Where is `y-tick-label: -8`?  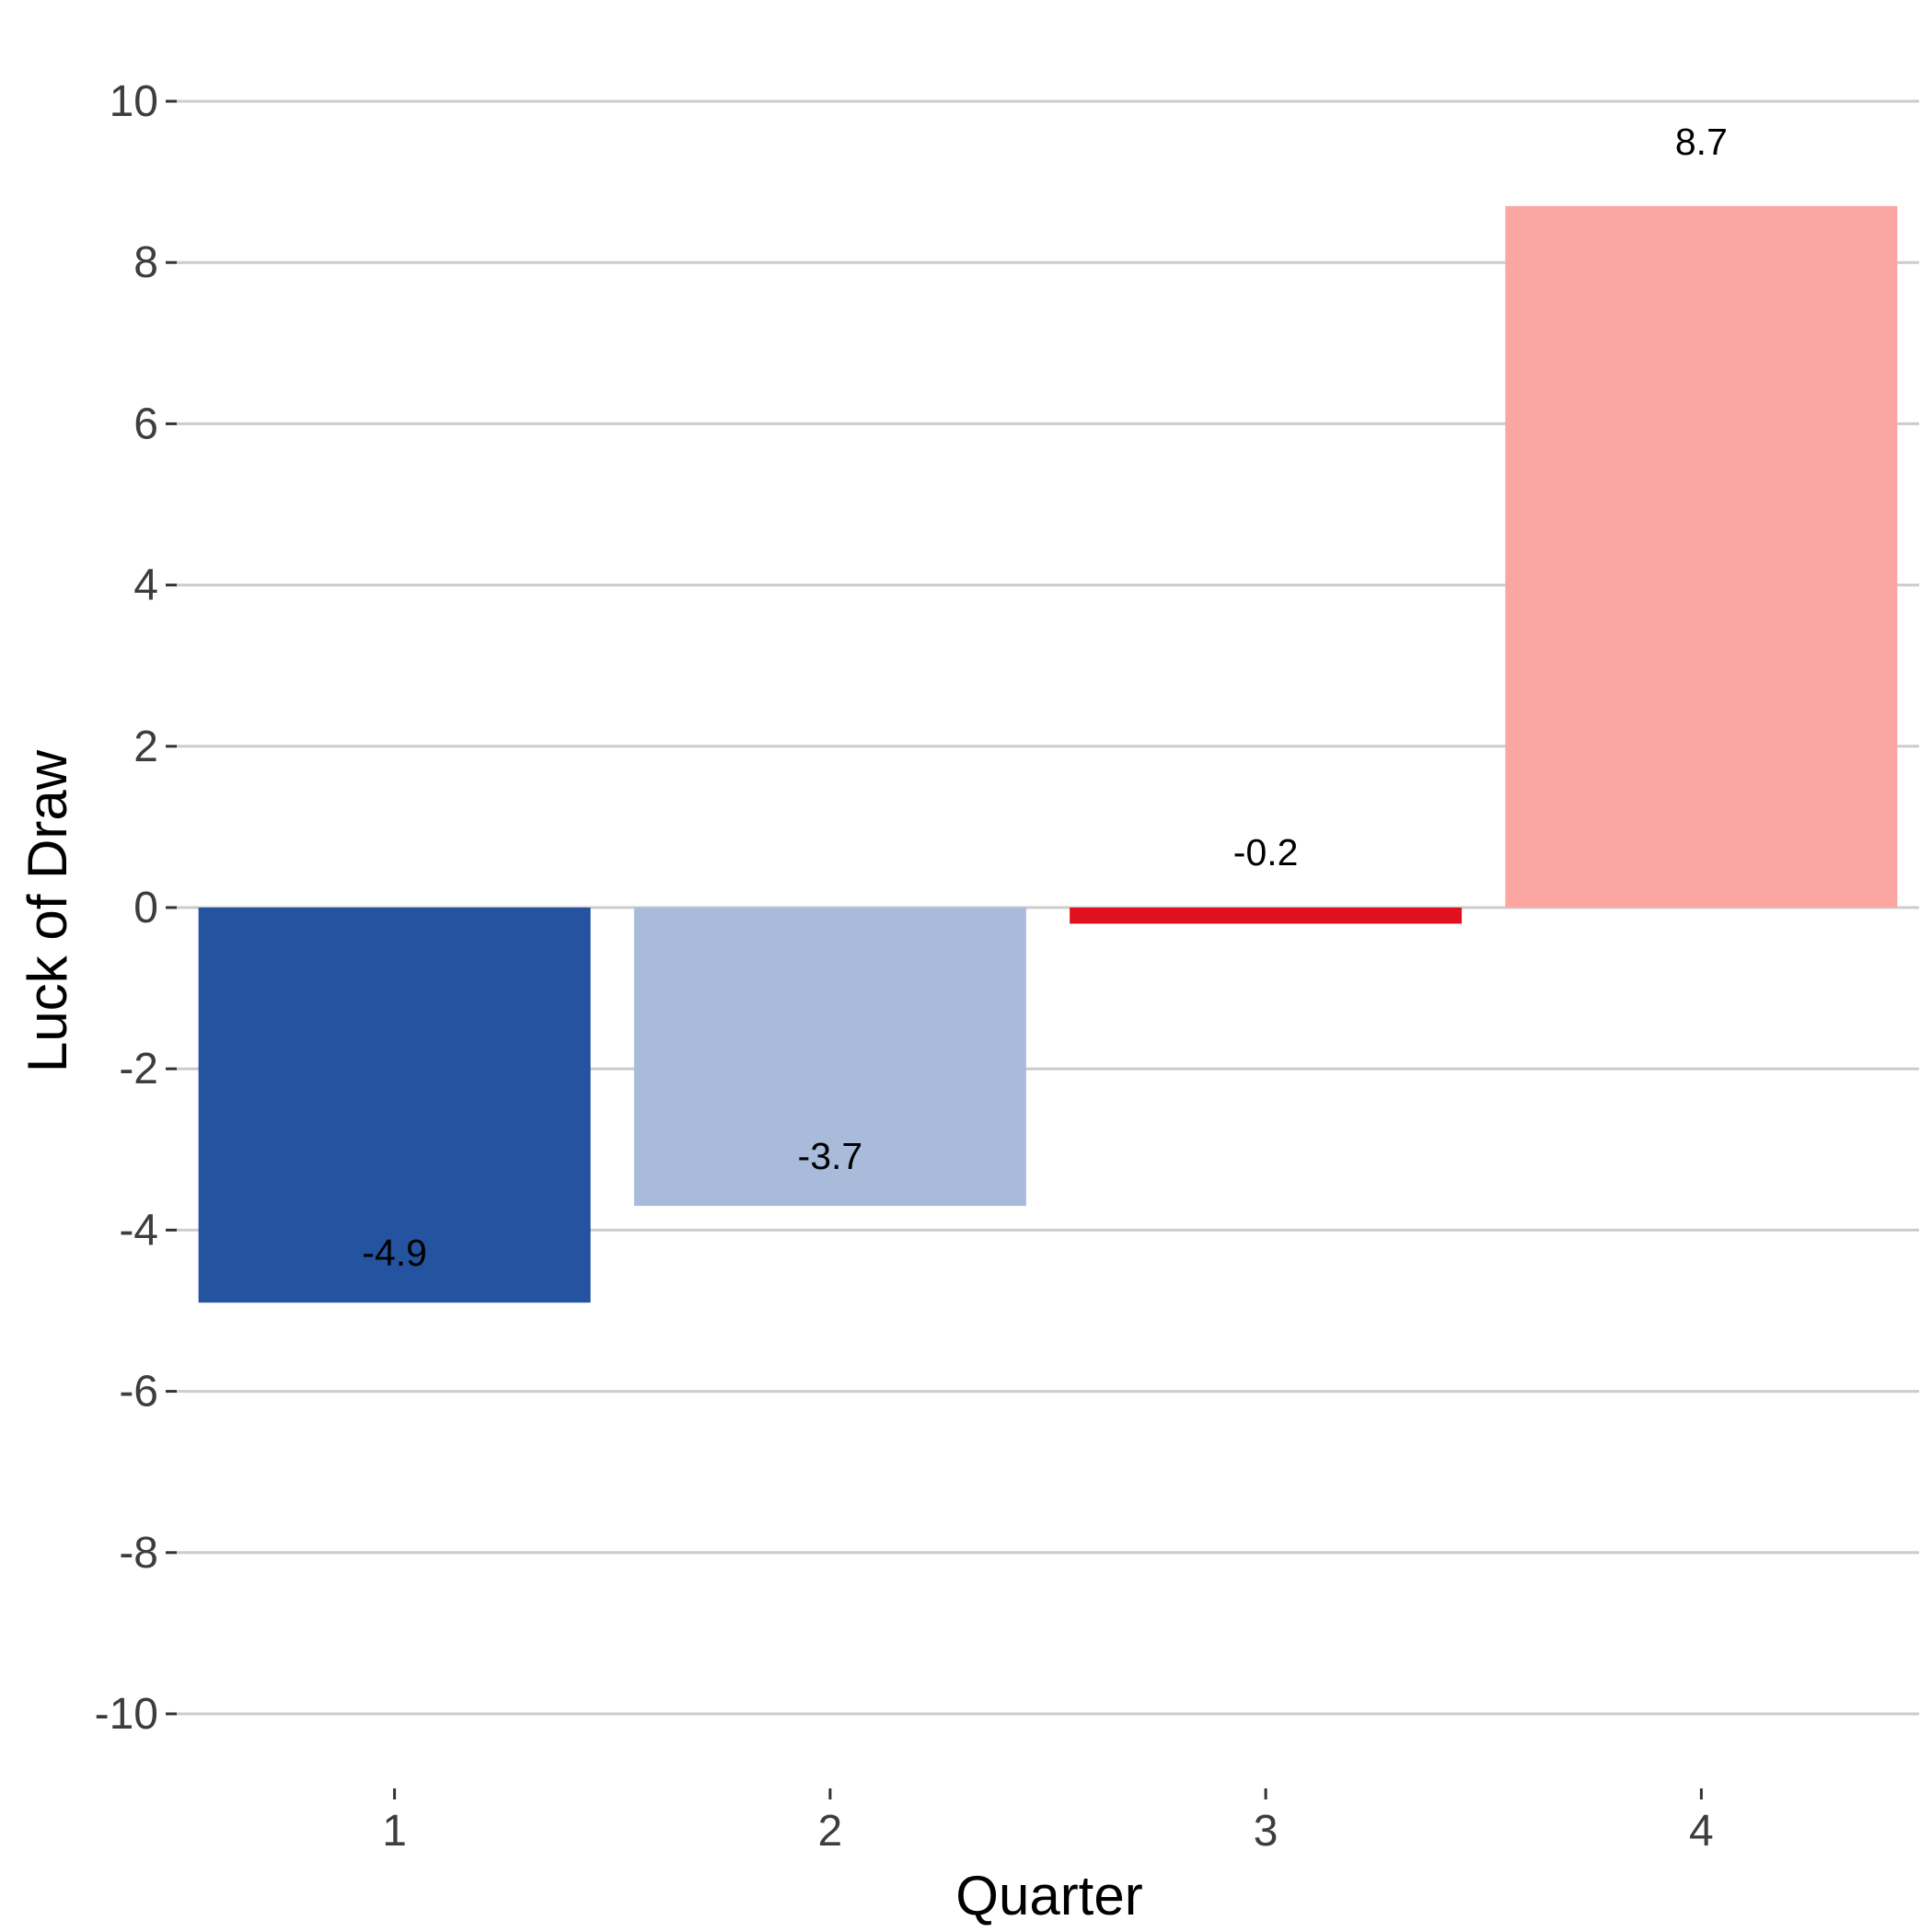
y-tick-label: -8 is located at coordinates (139, 1554).